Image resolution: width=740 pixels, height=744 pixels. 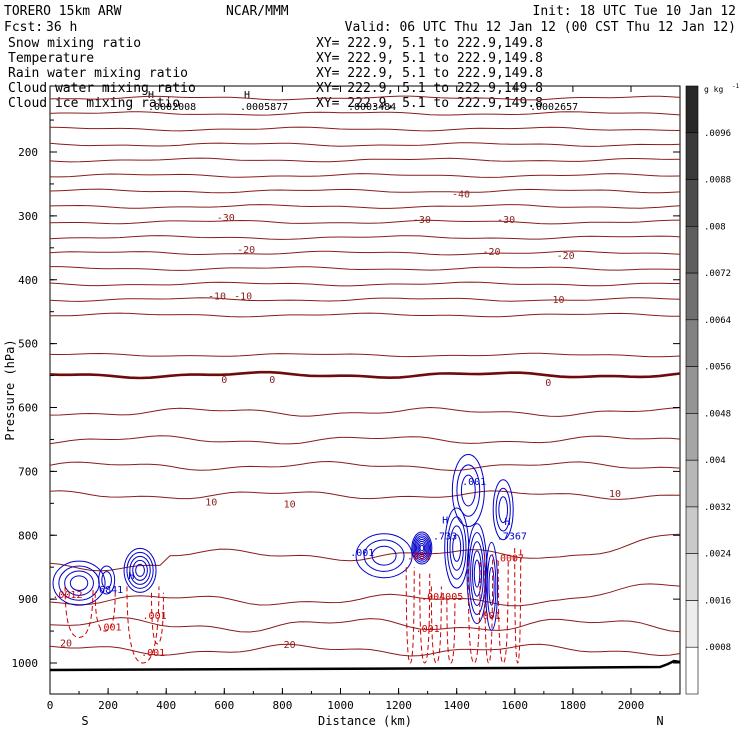 I want to click on temperature-label: 20, so click(x=66, y=644).